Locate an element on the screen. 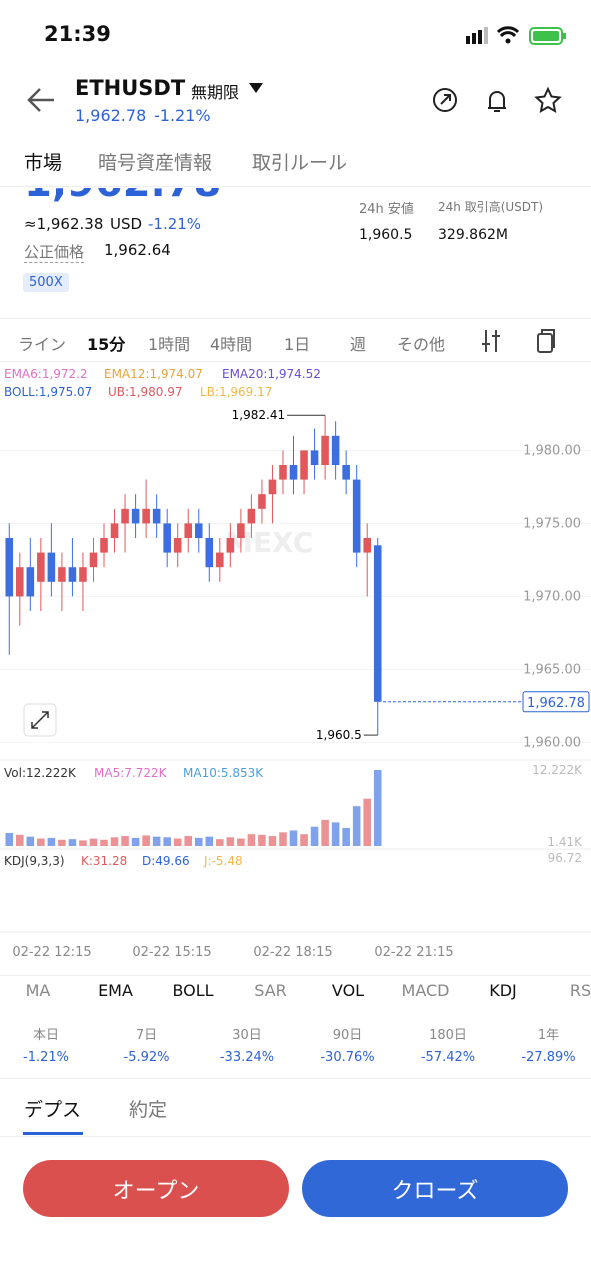  close-button: クローズ is located at coordinates (435, 1188).